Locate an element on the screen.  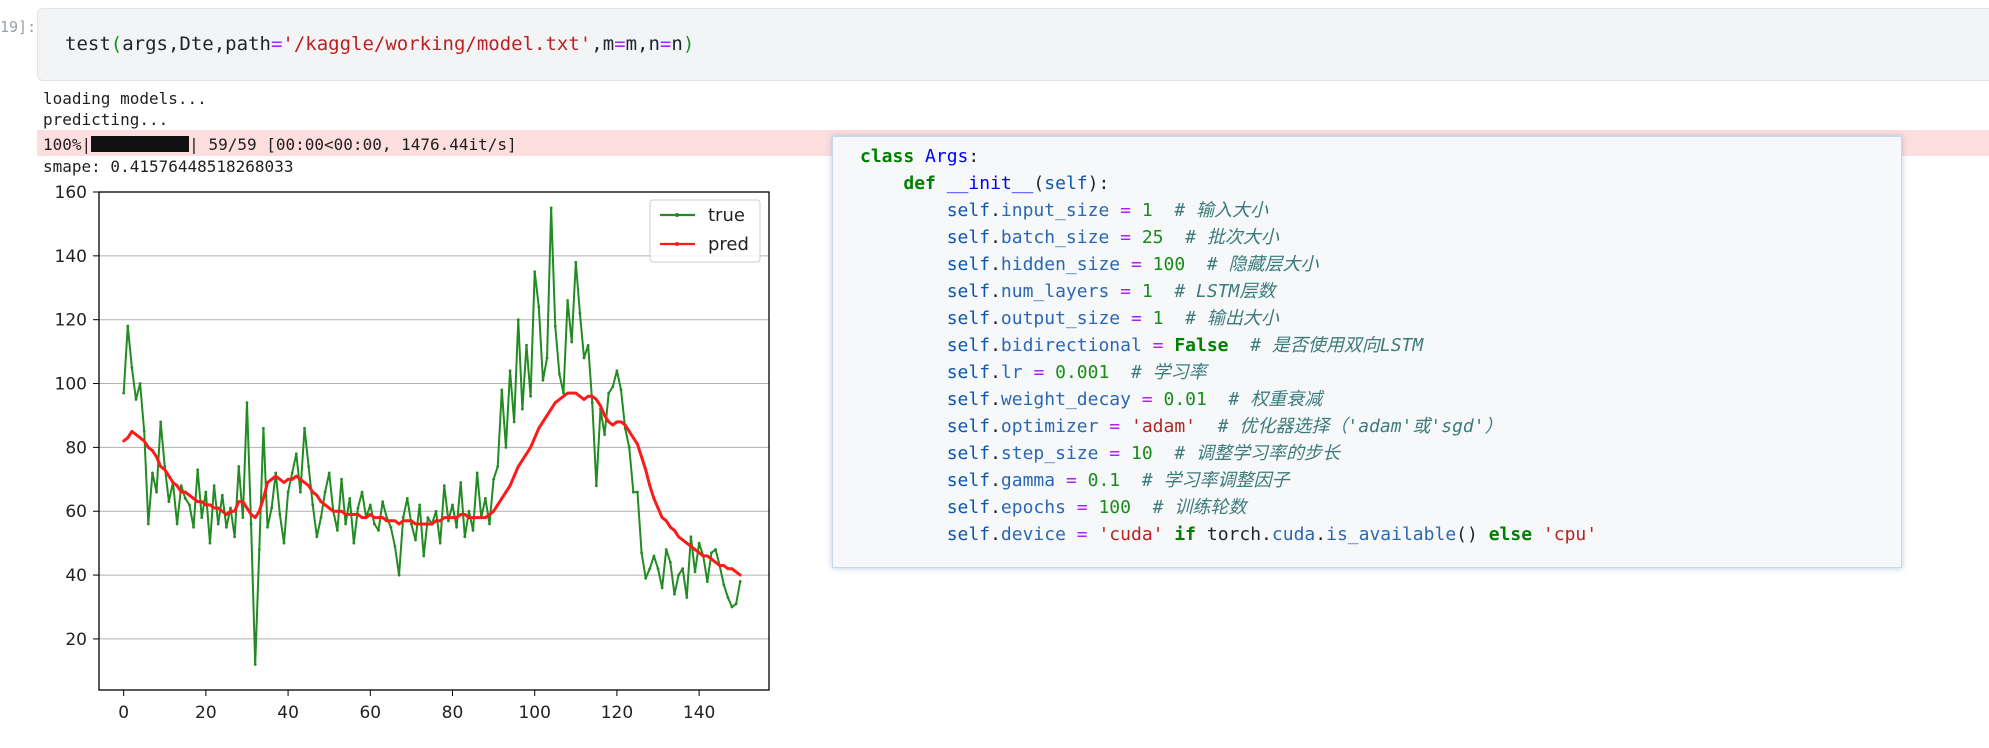
x-tick-label: 20 is located at coordinates (206, 713).